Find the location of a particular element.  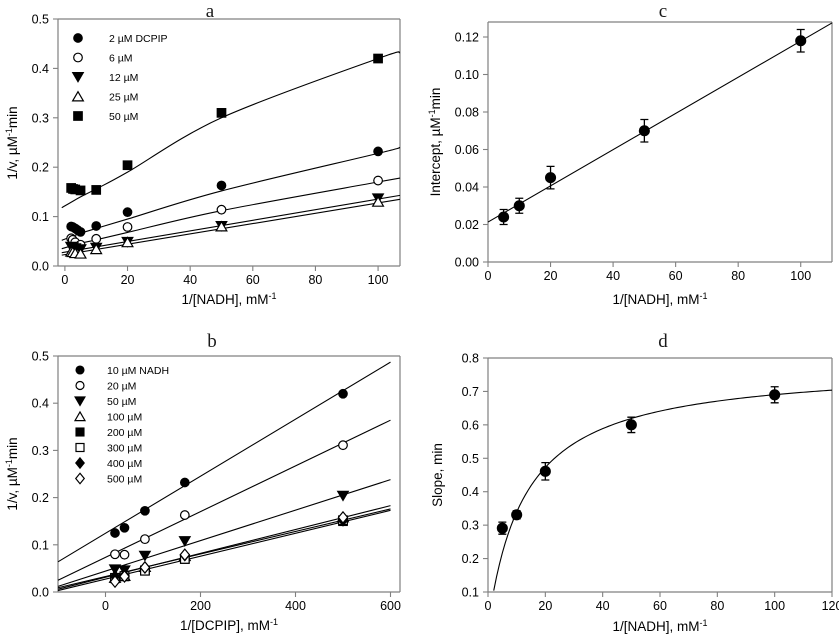

panel-a-legend: 2 µM DCPIP 6 µM 12 µM 25 µM 50 µM is located at coordinates (119, 78).